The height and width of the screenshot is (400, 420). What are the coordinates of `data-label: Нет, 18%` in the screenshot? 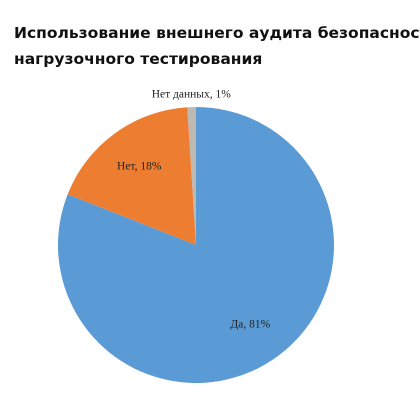 It's located at (139, 166).